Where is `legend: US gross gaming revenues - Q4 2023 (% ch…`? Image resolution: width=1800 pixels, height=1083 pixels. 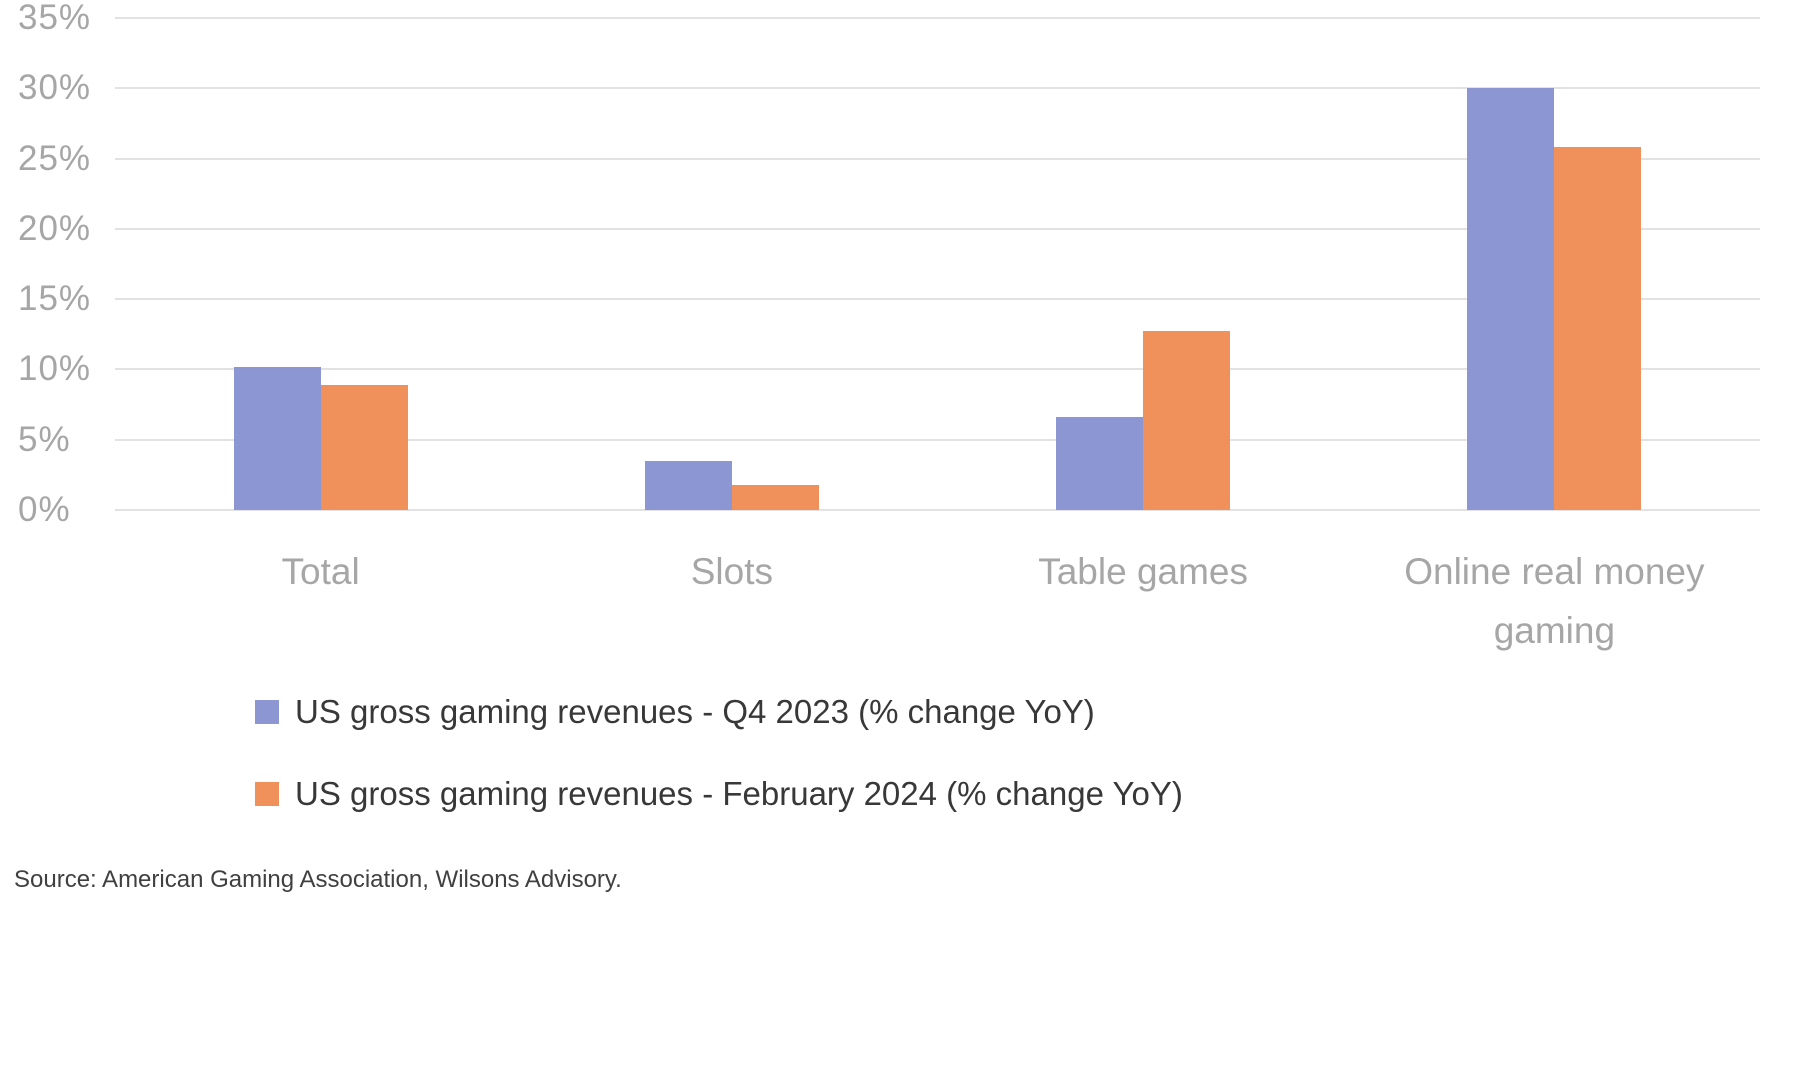 legend: US gross gaming revenues - Q4 2023 (% ch… is located at coordinates (719, 753).